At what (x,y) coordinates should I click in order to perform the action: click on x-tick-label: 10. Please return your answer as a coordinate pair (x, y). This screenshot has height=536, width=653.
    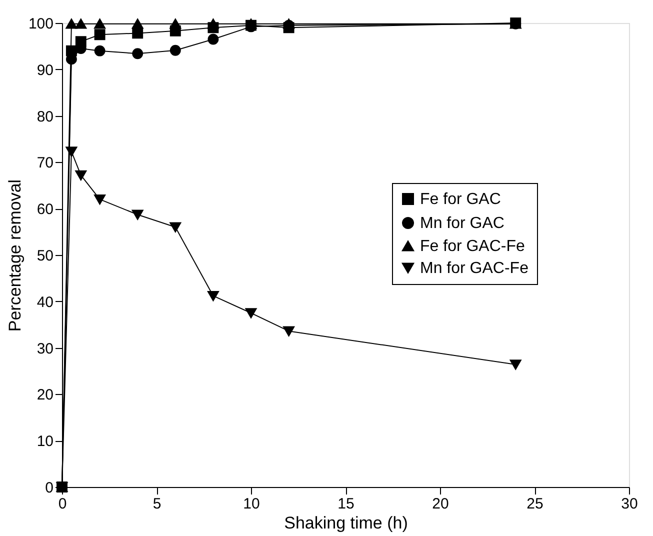
    Looking at the image, I should click on (251, 504).